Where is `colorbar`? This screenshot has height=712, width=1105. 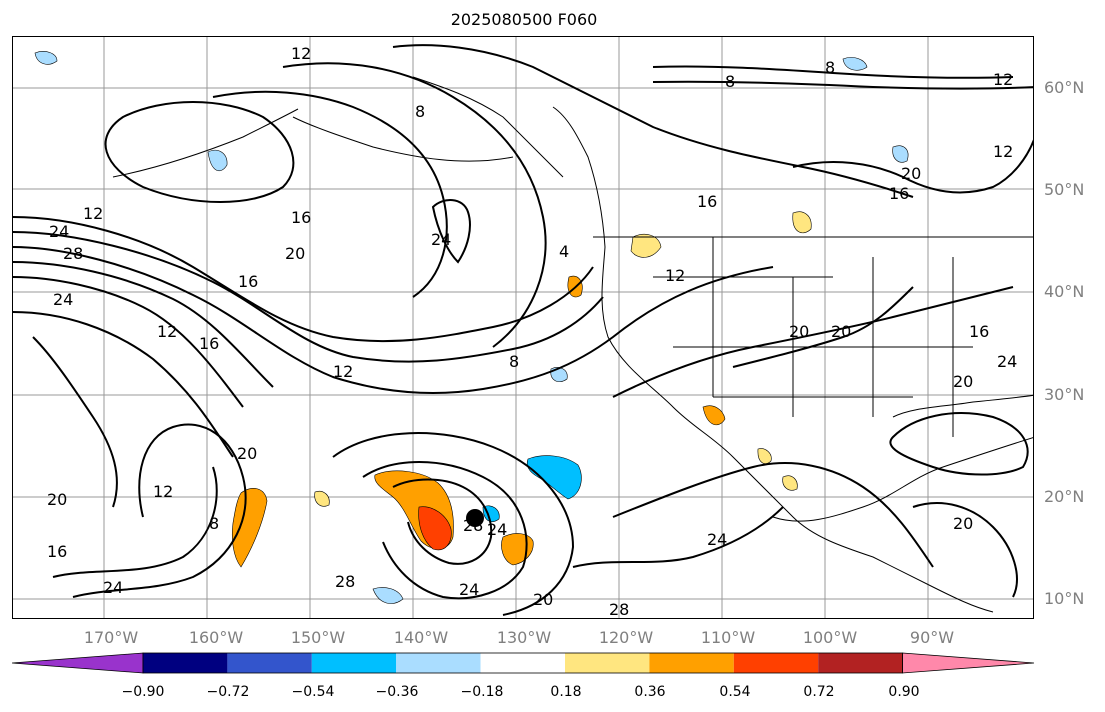 colorbar is located at coordinates (523, 663).